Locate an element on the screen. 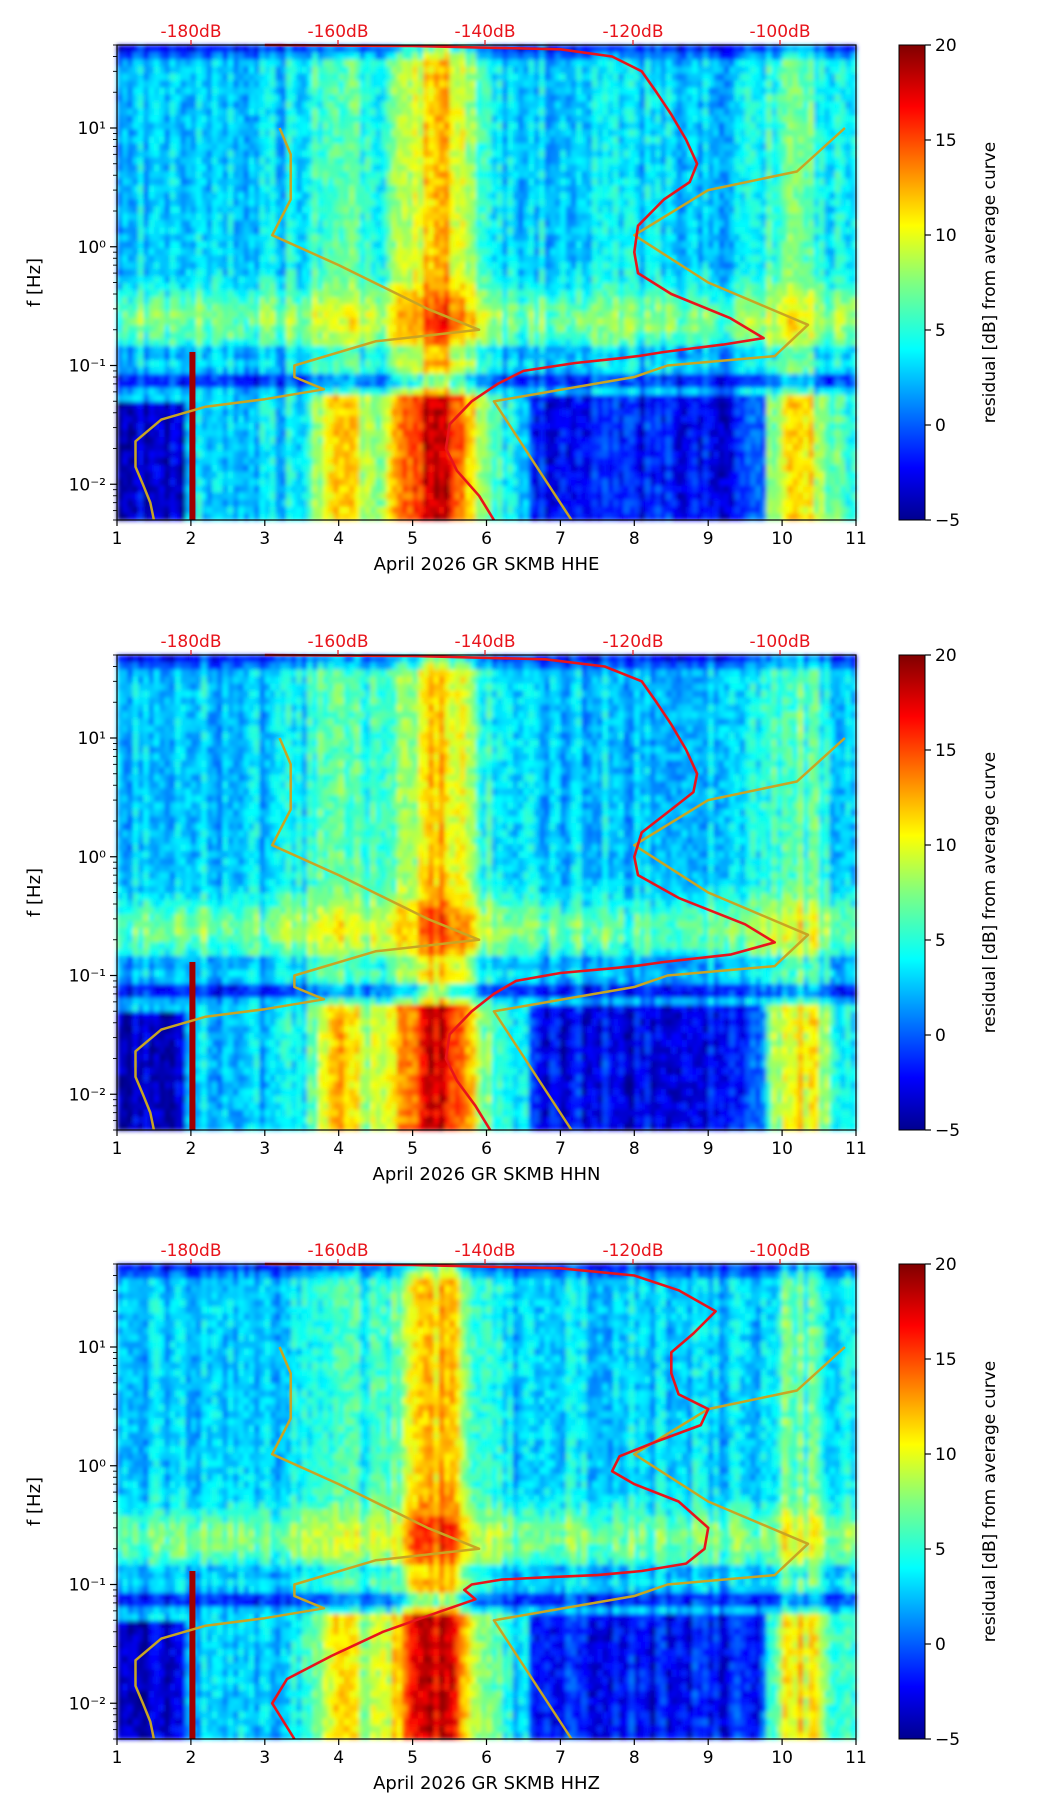  x-axis-label: April 2026 GR SKMB HHN is located at coordinates (487, 1174).